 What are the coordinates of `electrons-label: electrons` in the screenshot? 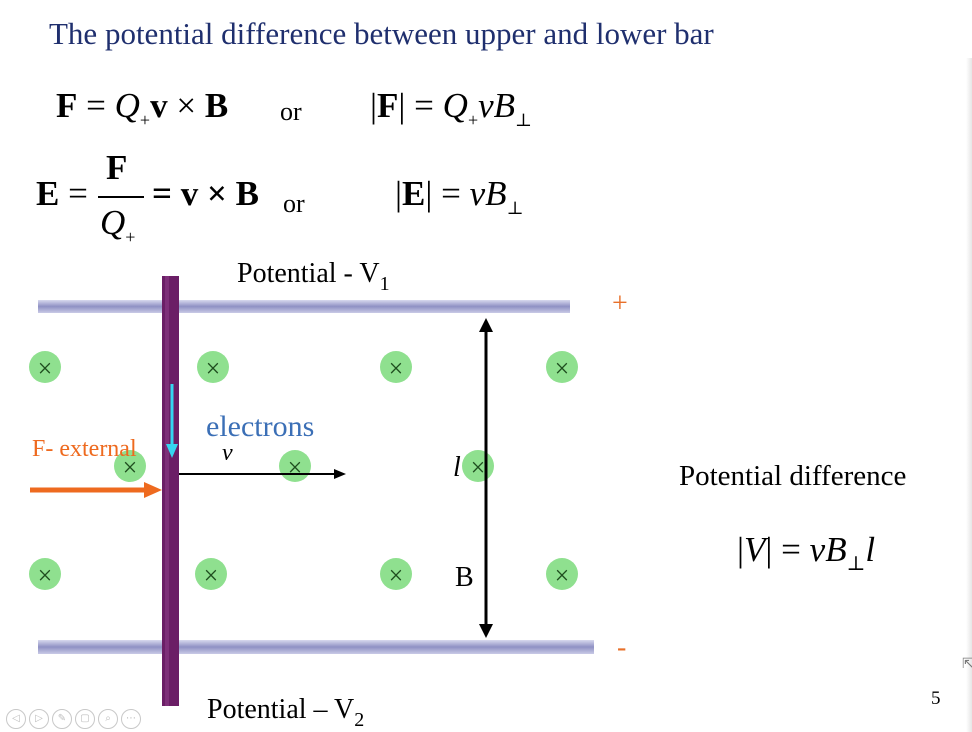 It's located at (260, 426).